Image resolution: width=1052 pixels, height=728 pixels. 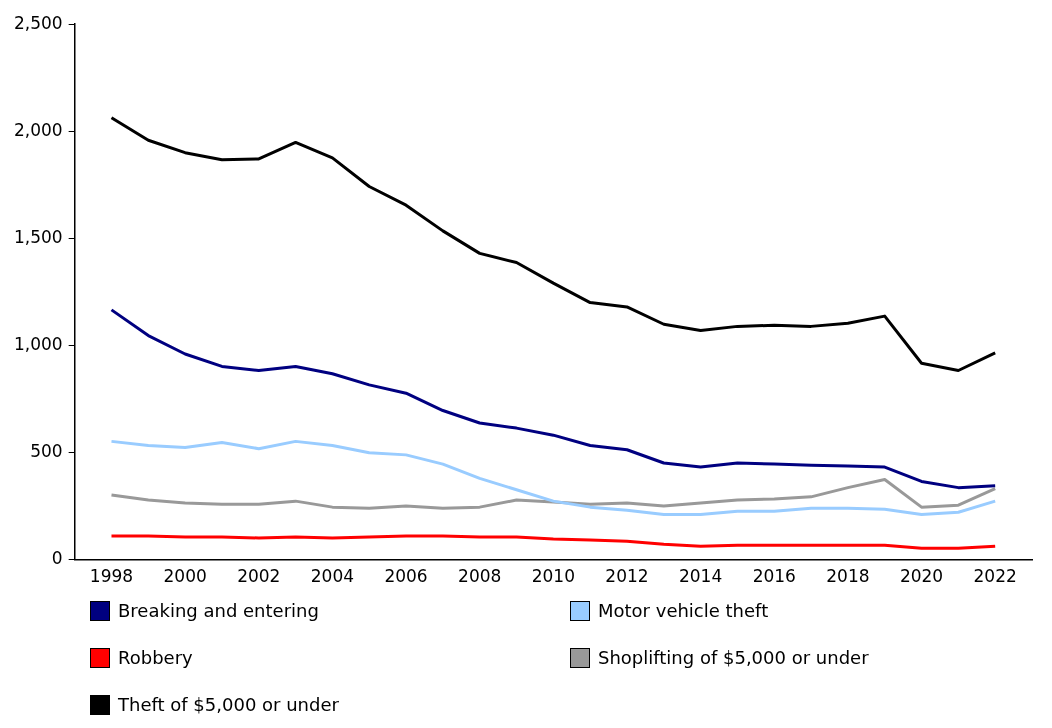 I want to click on x-tick-label: 2002, so click(x=259, y=576).